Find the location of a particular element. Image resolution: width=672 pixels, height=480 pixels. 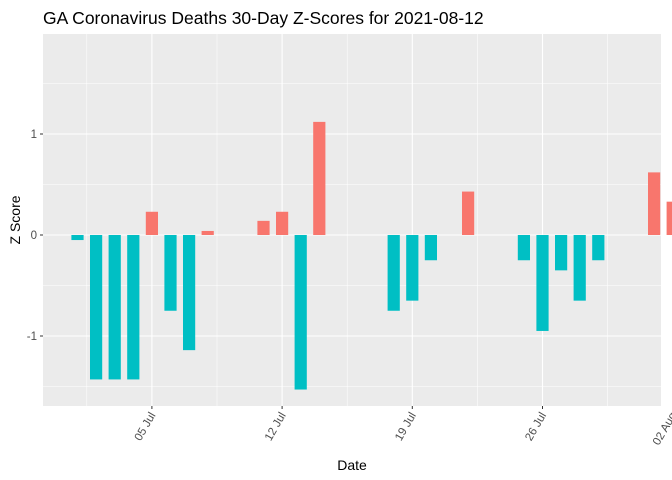

y-tick-label: 1 is located at coordinates (34, 135).